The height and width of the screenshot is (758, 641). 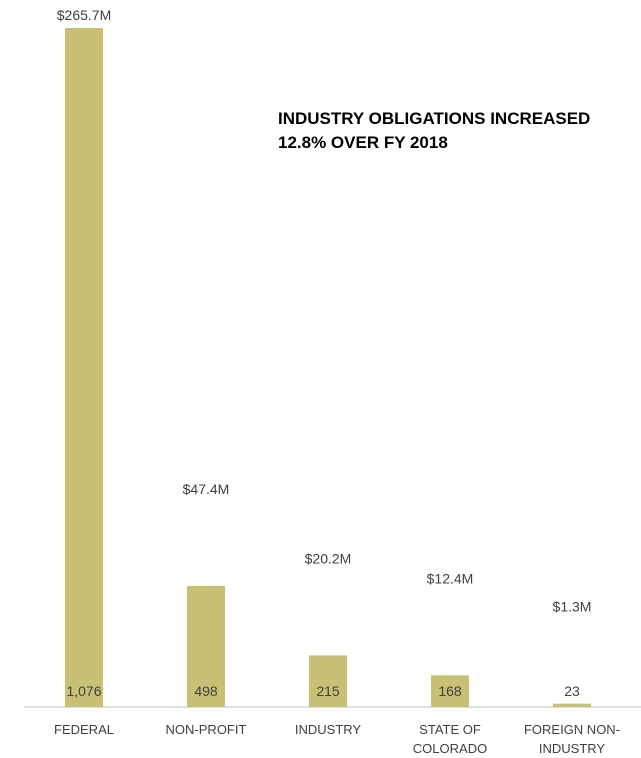 I want to click on category-label: NON-PROFIT, so click(x=206, y=729).